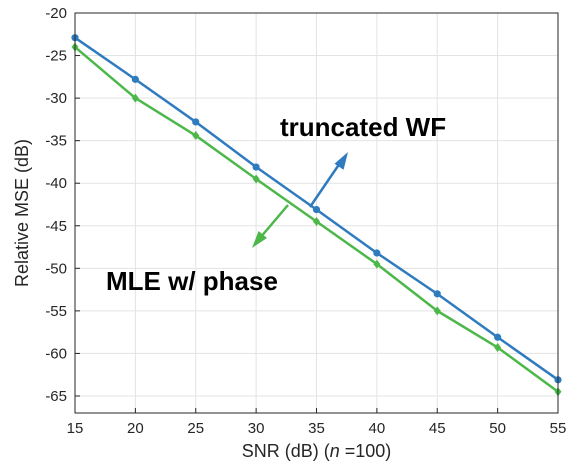 The image size is (572, 465). What do you see at coordinates (316, 428) in the screenshot?
I see `x-tick-label: 35` at bounding box center [316, 428].